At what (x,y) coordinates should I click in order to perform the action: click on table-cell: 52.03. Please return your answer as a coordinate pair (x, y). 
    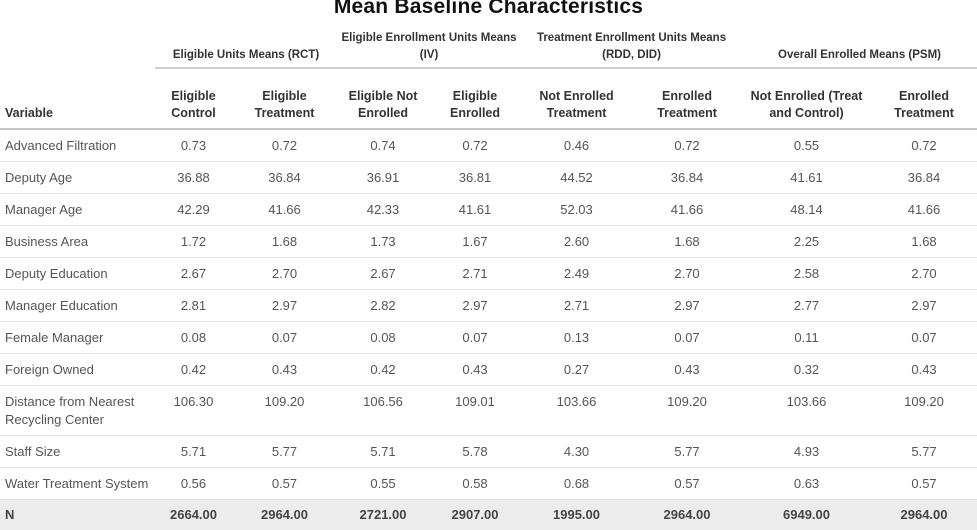
    Looking at the image, I should click on (576, 210).